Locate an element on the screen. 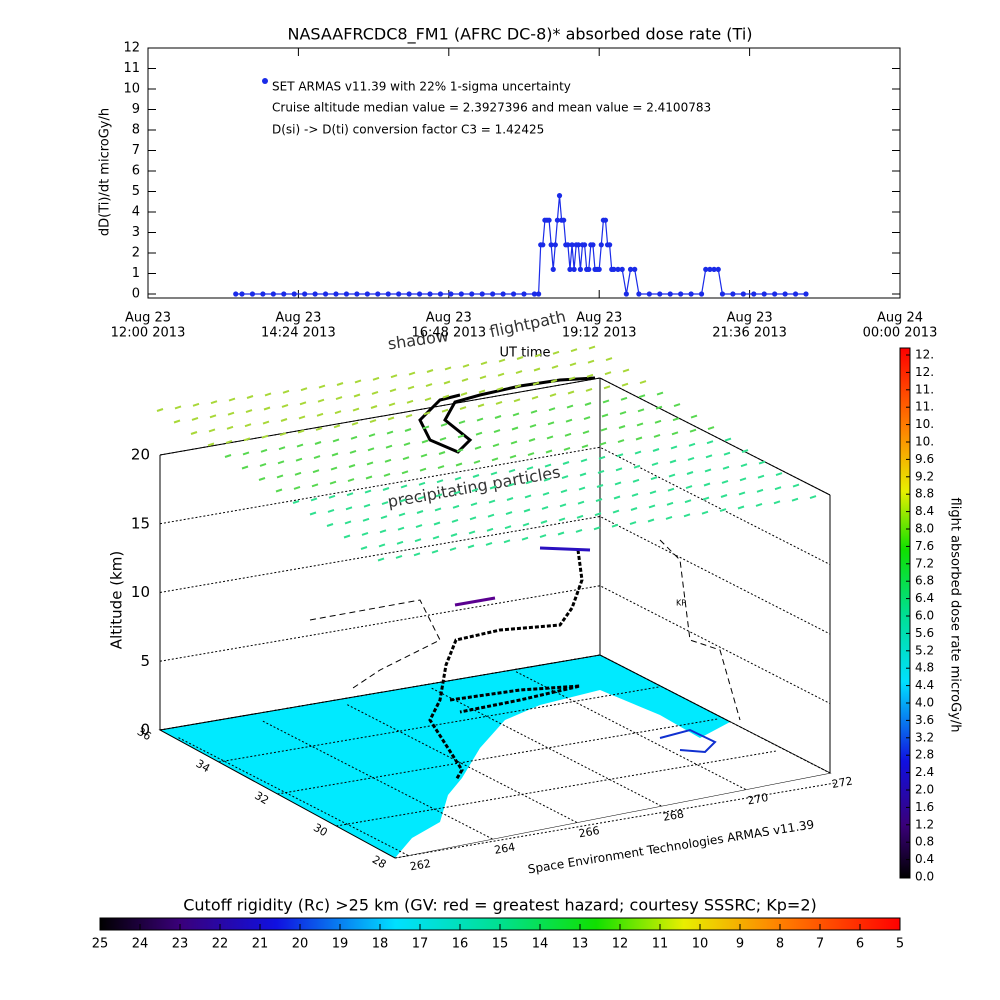 The image size is (1000, 1000). y-tick-label: 12 is located at coordinates (131, 48).